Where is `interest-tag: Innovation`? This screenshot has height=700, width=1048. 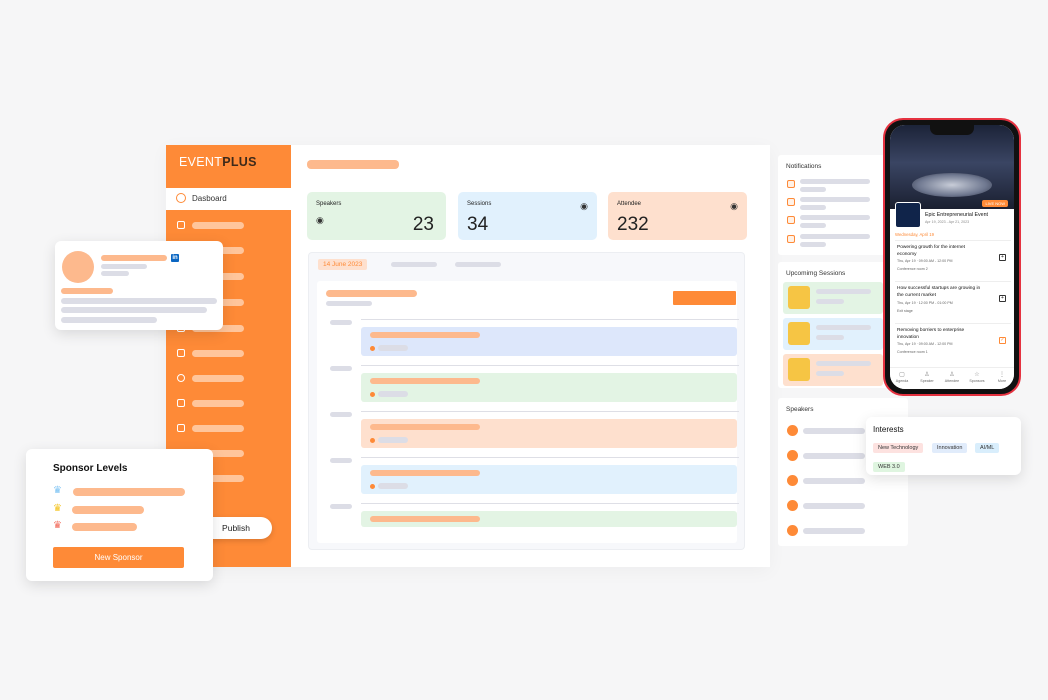 interest-tag: Innovation is located at coordinates (950, 448).